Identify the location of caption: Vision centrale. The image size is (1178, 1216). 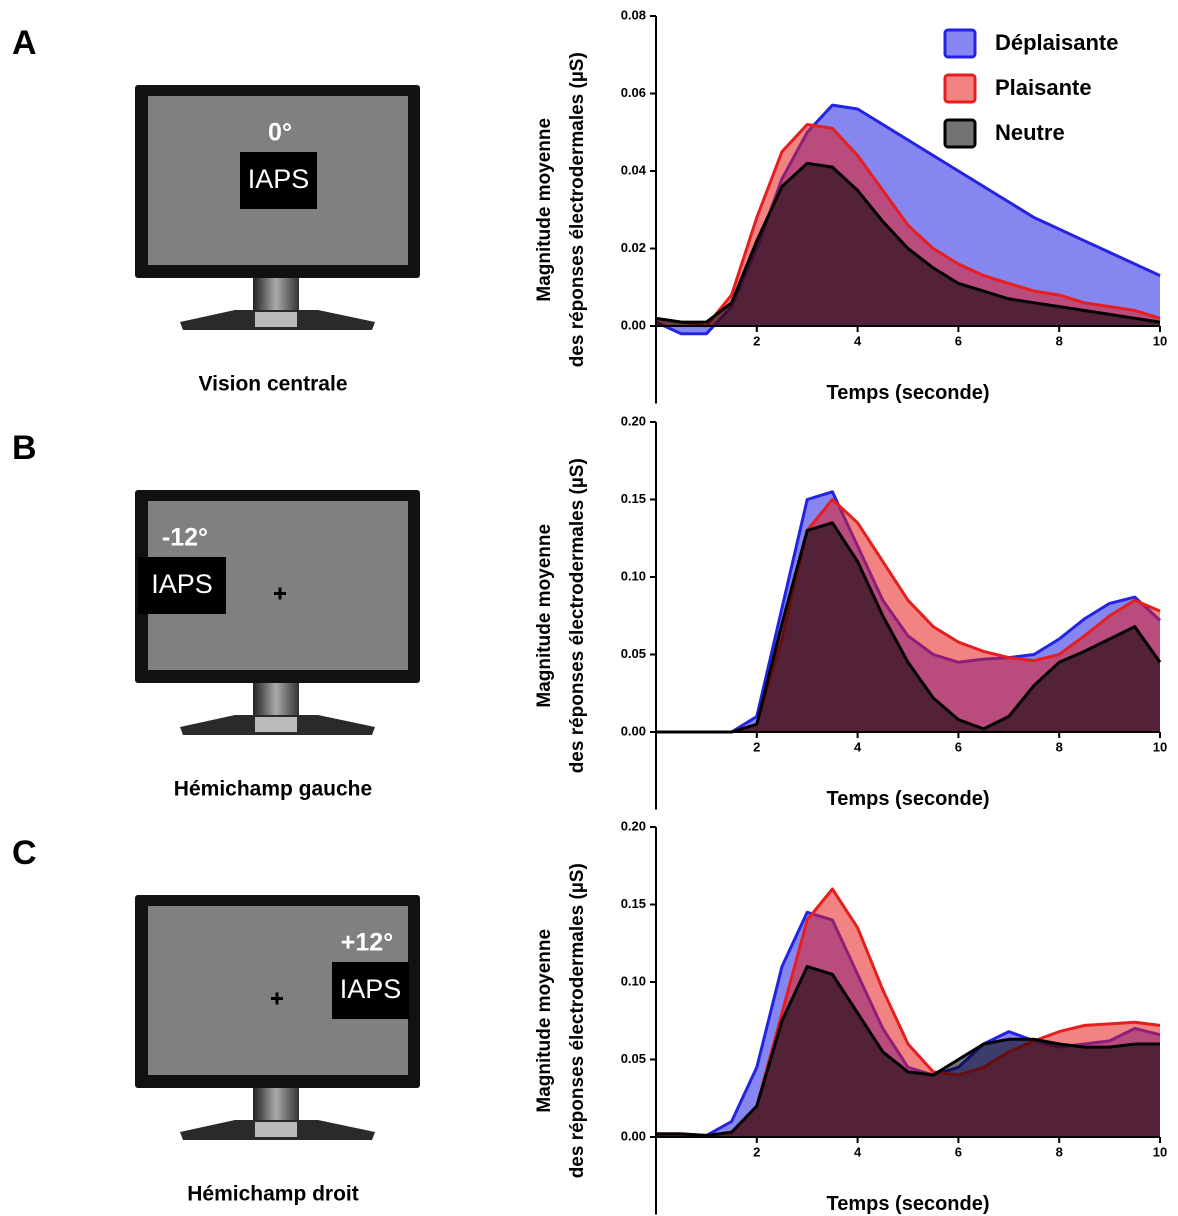
(272, 384).